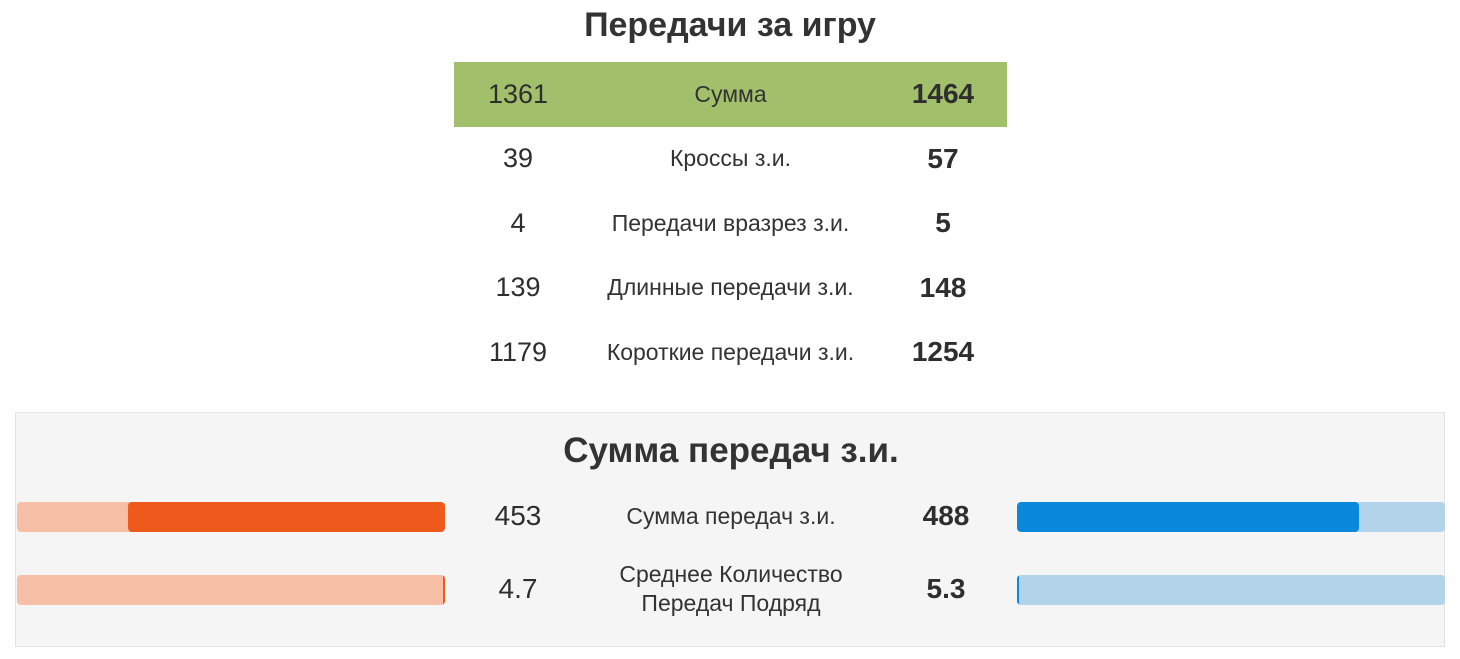  I want to click on row-label: Длинные передачи з.и., so click(730, 287).